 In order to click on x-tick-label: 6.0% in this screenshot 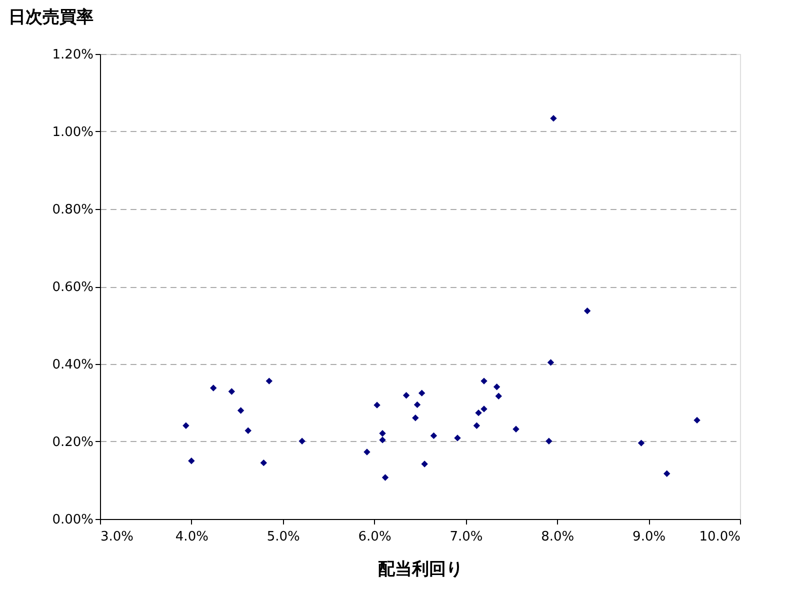, I will do `click(375, 537)`.